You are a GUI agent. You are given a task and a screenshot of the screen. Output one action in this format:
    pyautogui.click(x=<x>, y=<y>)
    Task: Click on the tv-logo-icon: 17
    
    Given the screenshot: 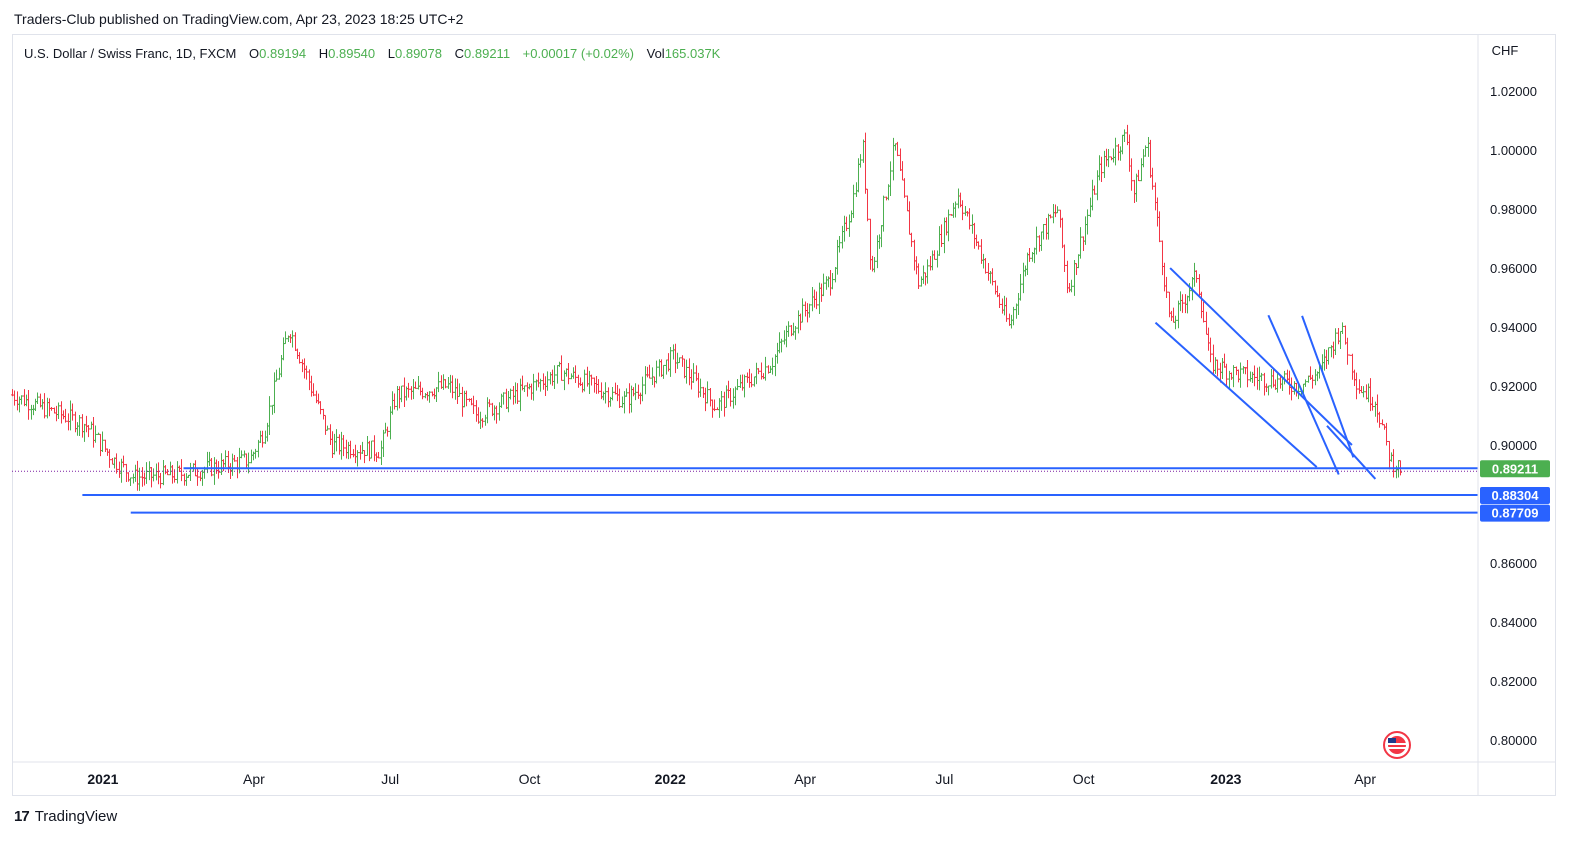 What is the action you would take?
    pyautogui.click(x=22, y=816)
    